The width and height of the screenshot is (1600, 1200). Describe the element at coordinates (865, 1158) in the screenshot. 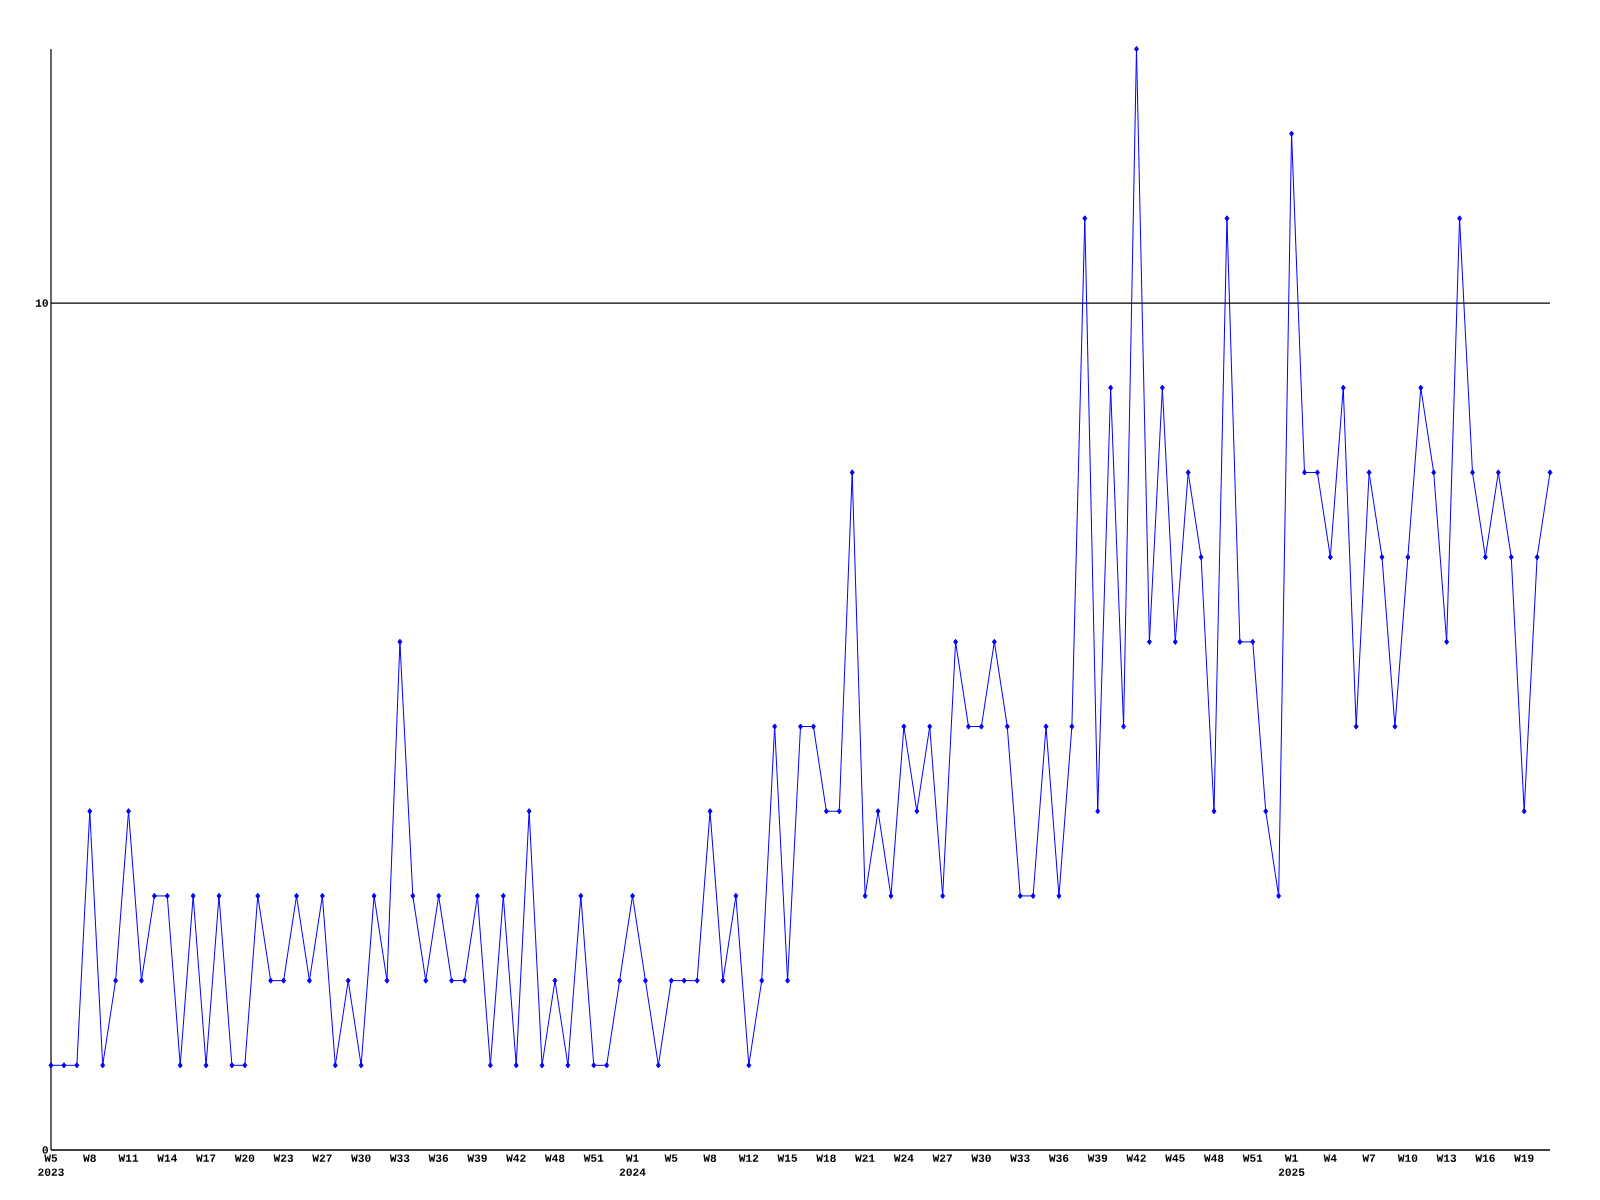

I see `x-tick-label: W21` at that location.